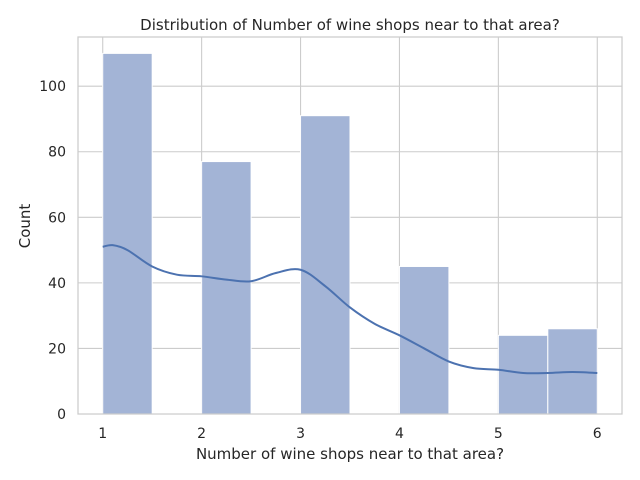 The height and width of the screenshot is (480, 640). Describe the element at coordinates (300, 434) in the screenshot. I see `x-tick-label: 3` at that location.